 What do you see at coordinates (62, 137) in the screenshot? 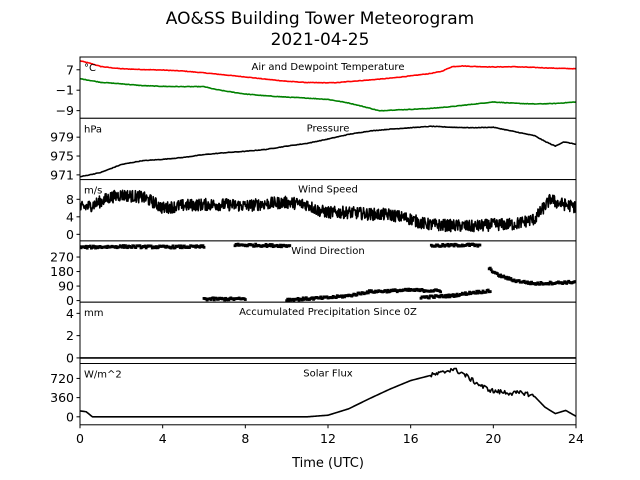
I see `y-tick-label: 979` at bounding box center [62, 137].